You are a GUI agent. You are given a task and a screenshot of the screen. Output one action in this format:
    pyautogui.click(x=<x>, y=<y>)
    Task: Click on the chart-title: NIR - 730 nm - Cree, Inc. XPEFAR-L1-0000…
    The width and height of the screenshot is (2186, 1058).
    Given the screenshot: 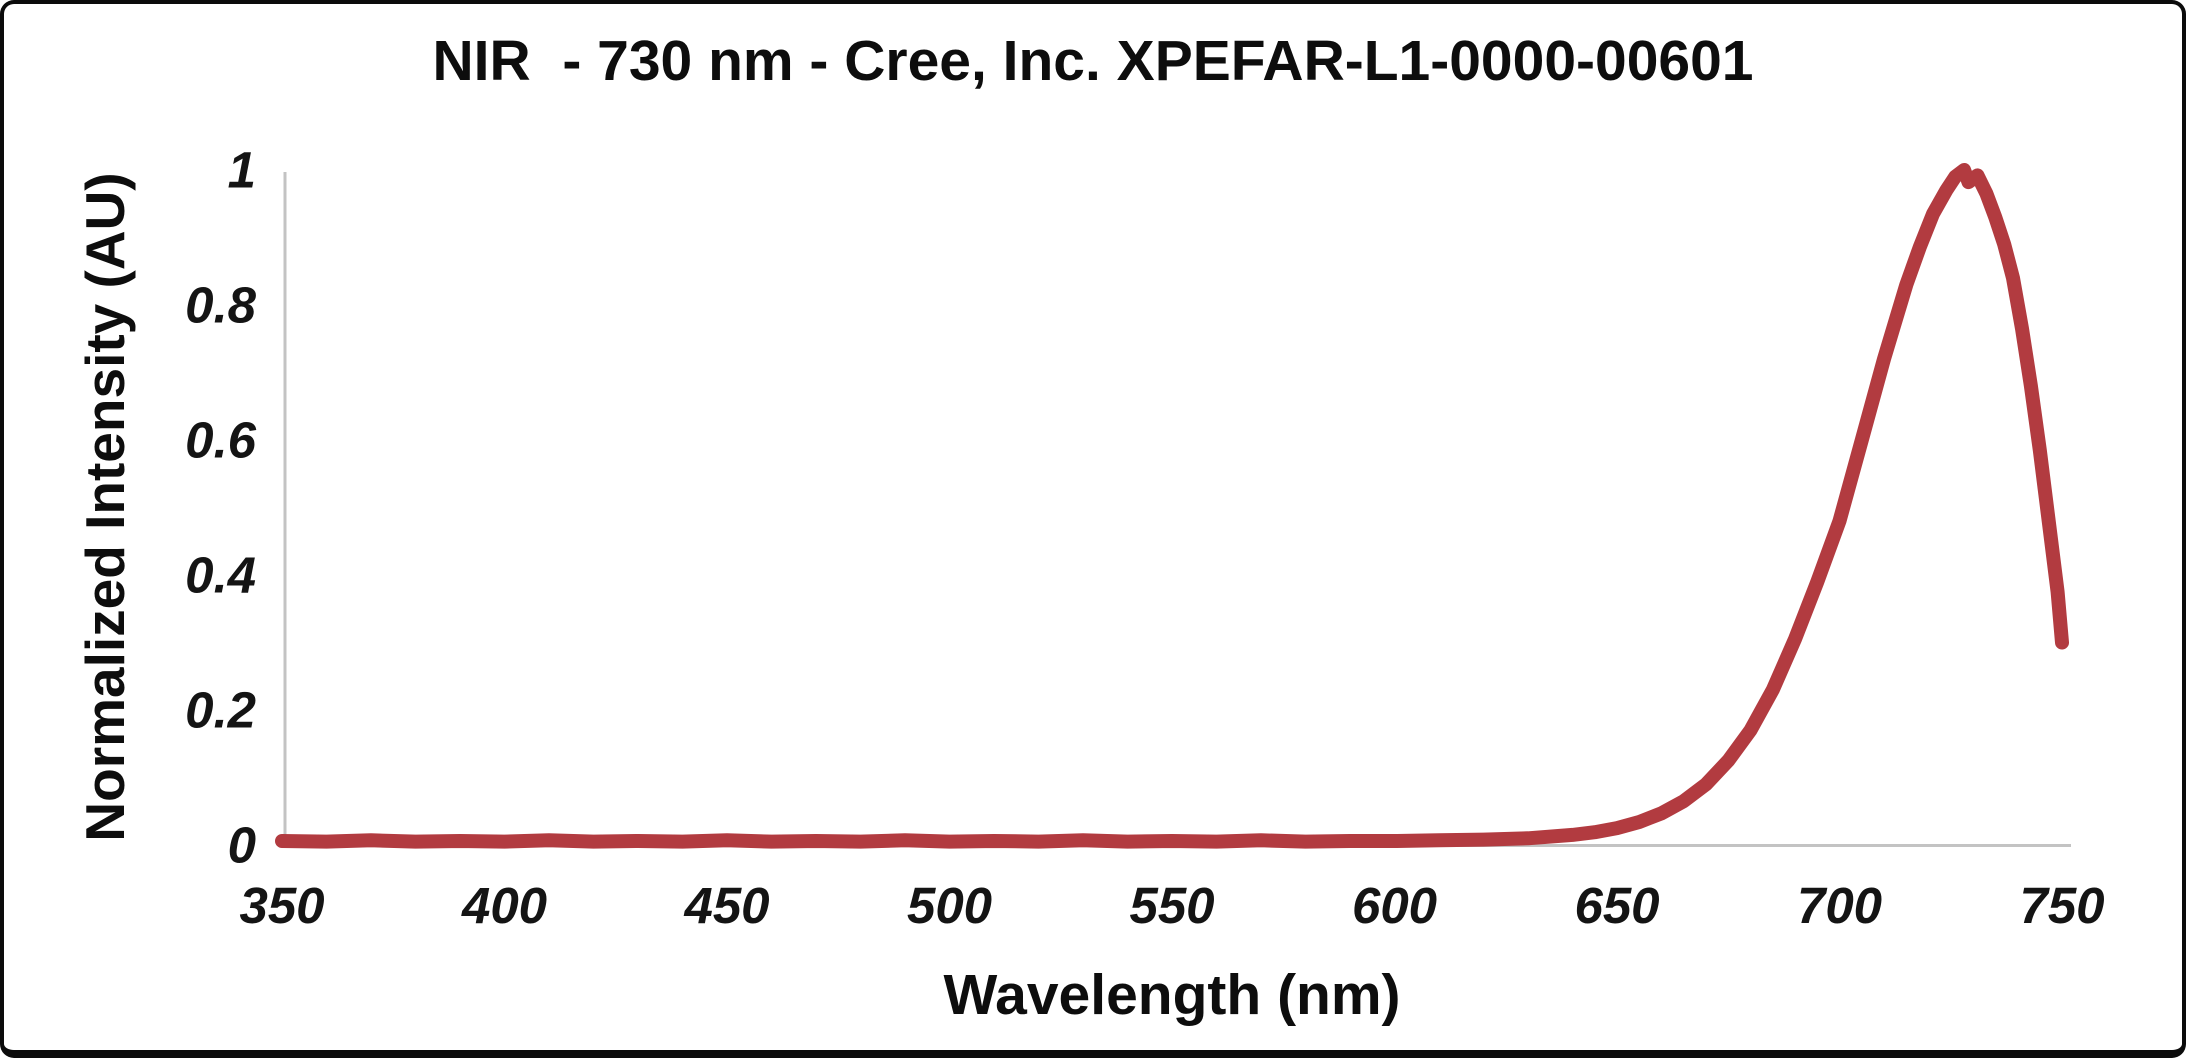 What is the action you would take?
    pyautogui.click(x=1093, y=61)
    